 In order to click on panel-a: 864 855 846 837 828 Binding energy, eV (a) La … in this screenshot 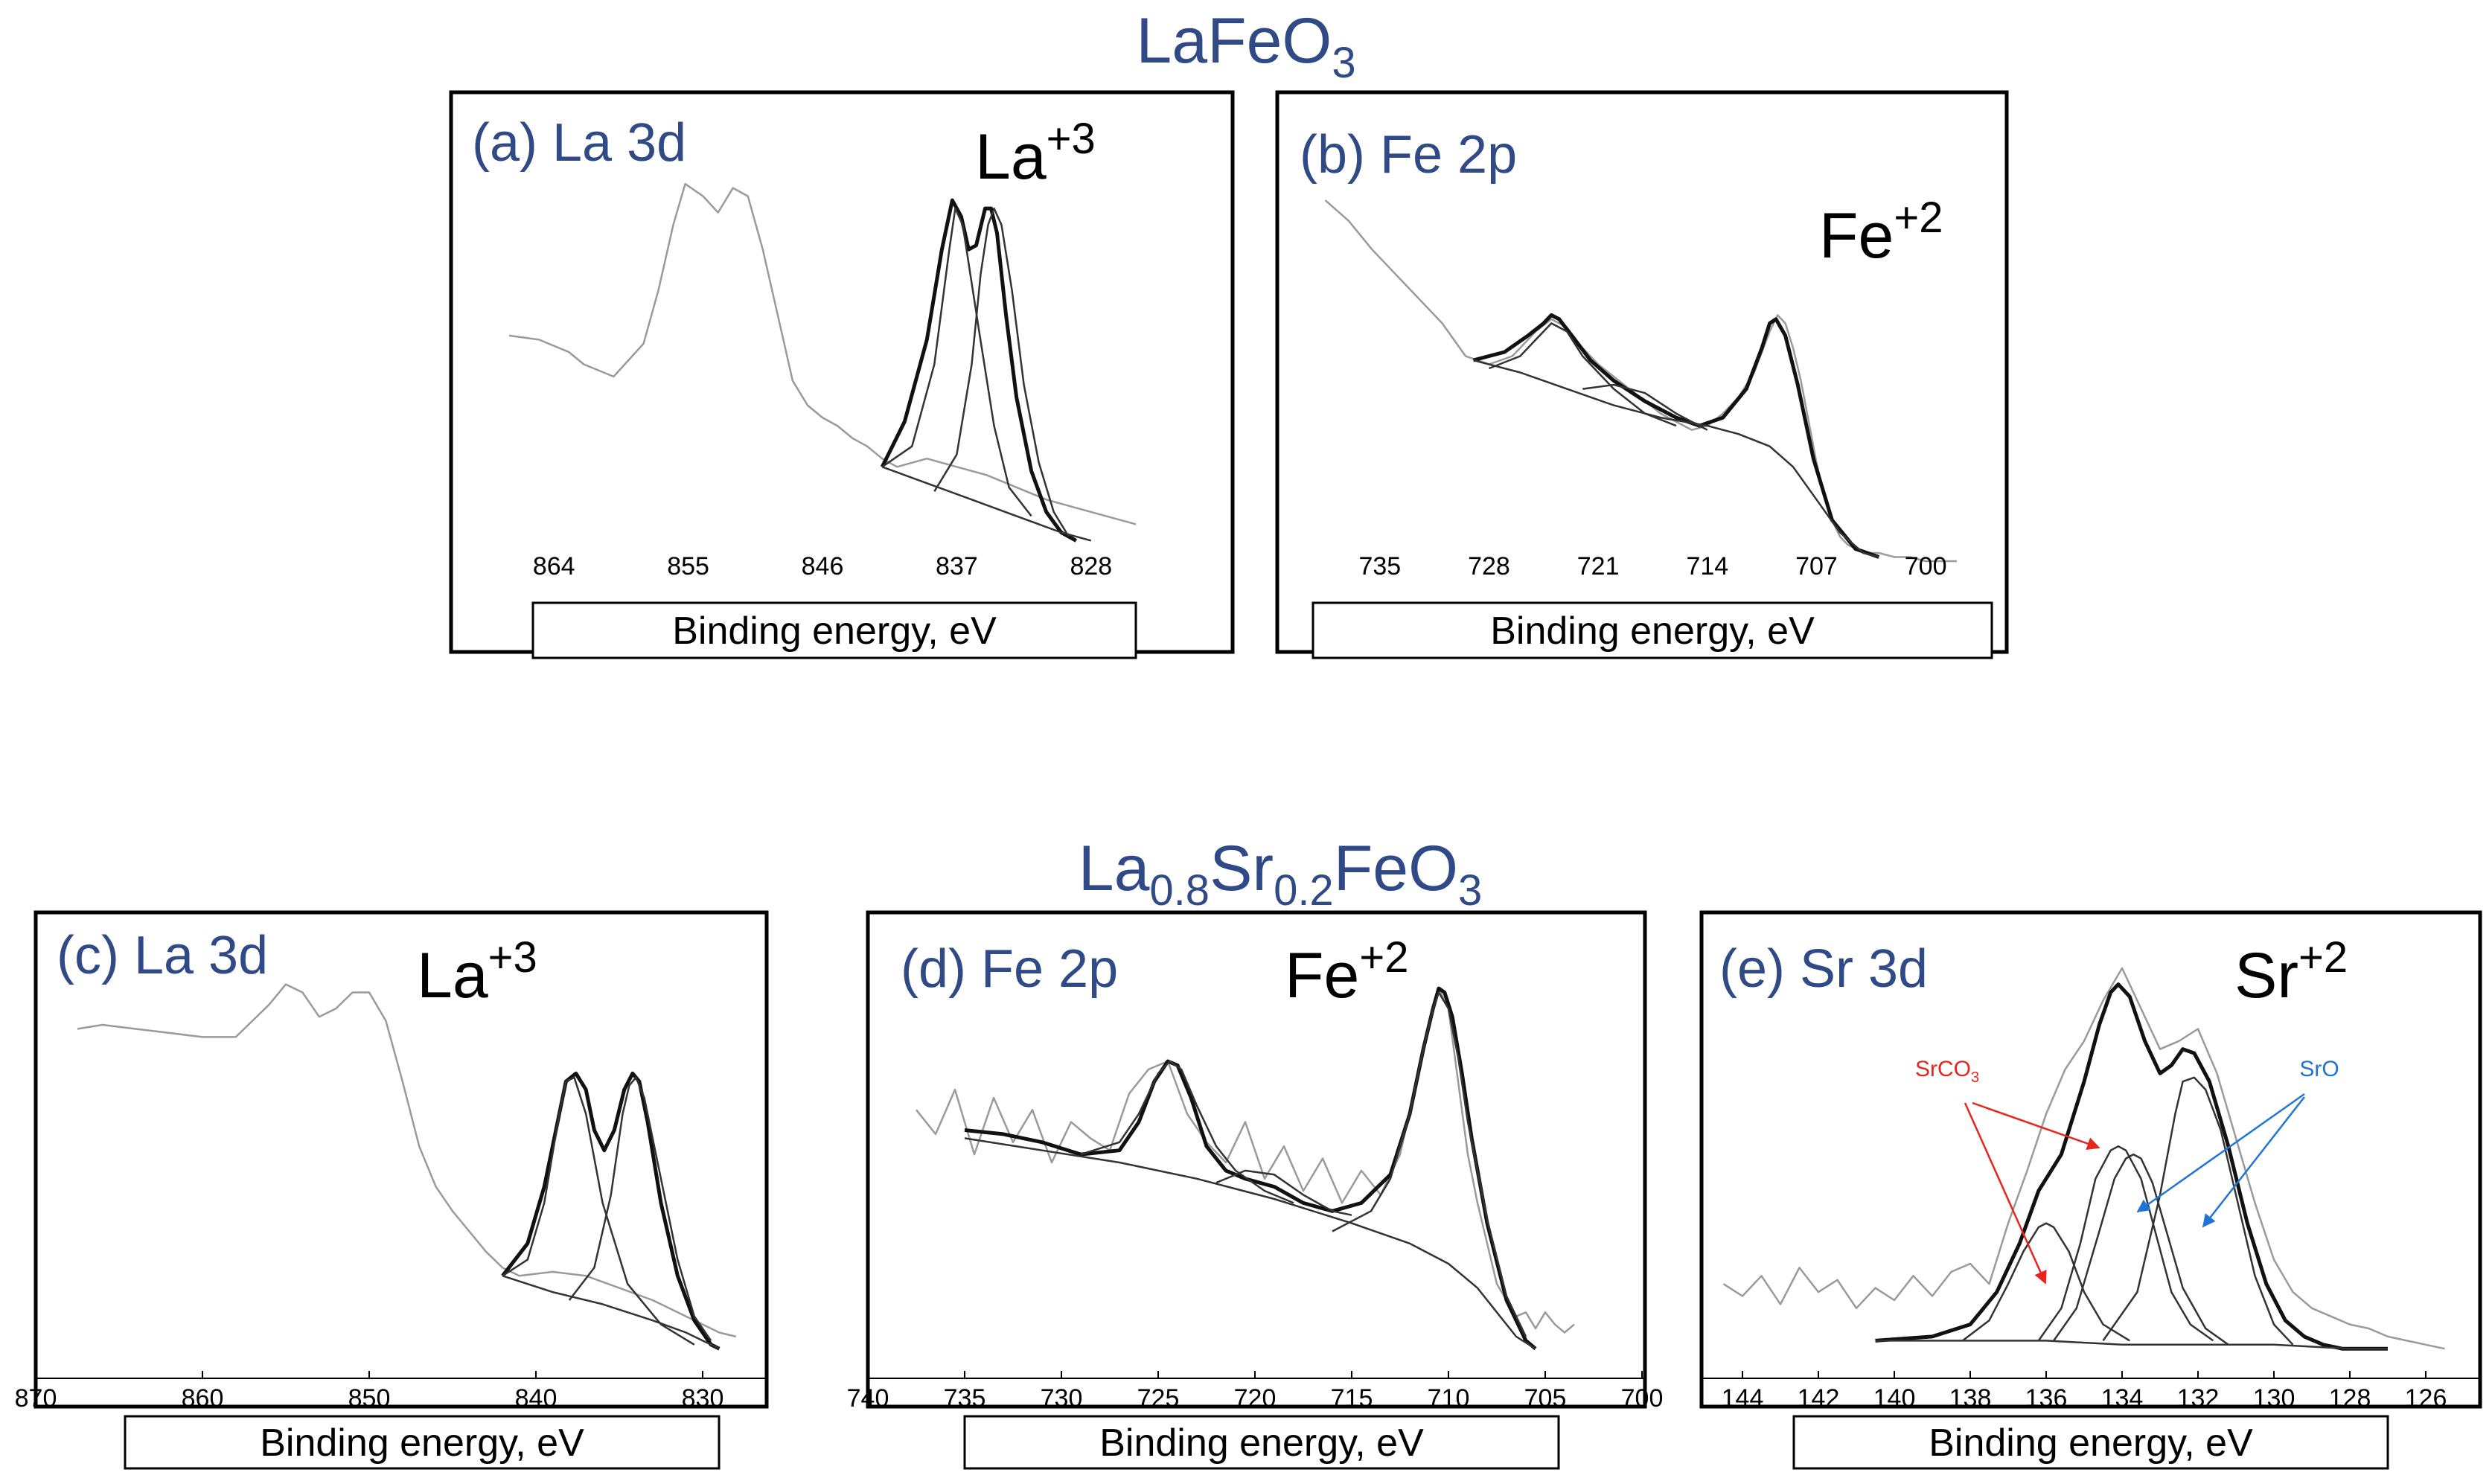, I will do `click(842, 374)`.